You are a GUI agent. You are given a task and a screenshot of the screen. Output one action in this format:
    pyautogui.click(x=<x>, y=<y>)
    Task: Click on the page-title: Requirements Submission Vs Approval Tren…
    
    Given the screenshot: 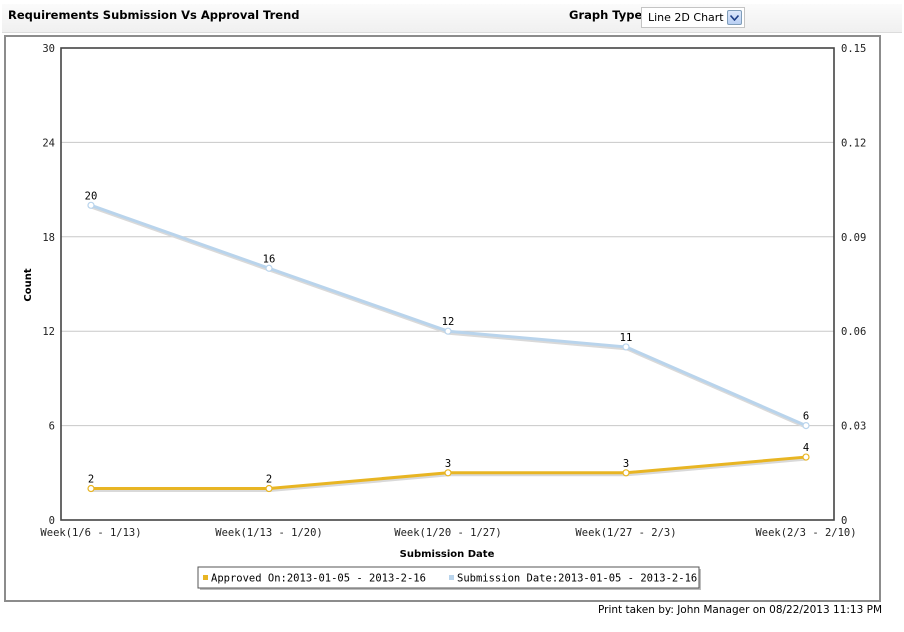 What is the action you would take?
    pyautogui.click(x=154, y=15)
    